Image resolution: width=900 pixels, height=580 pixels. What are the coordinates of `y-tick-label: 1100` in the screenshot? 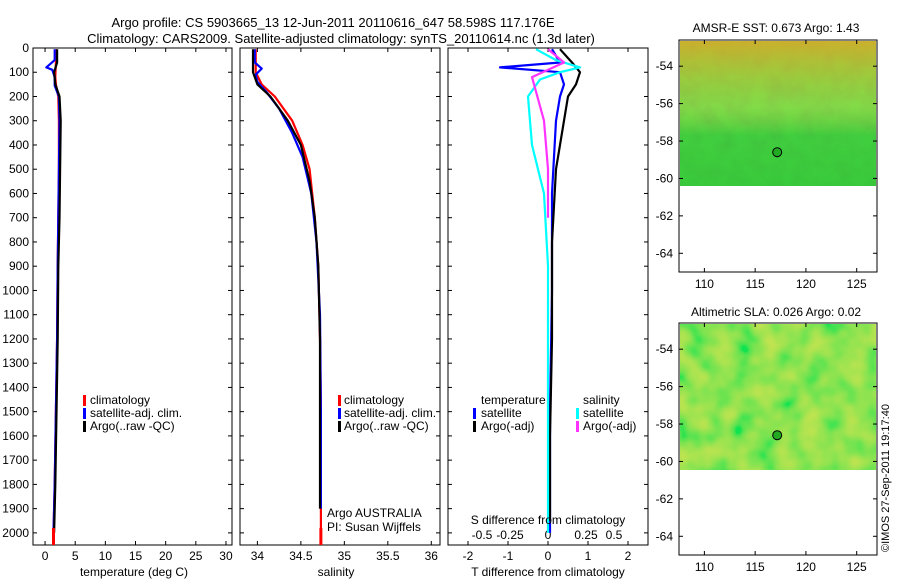 It's located at (16, 315).